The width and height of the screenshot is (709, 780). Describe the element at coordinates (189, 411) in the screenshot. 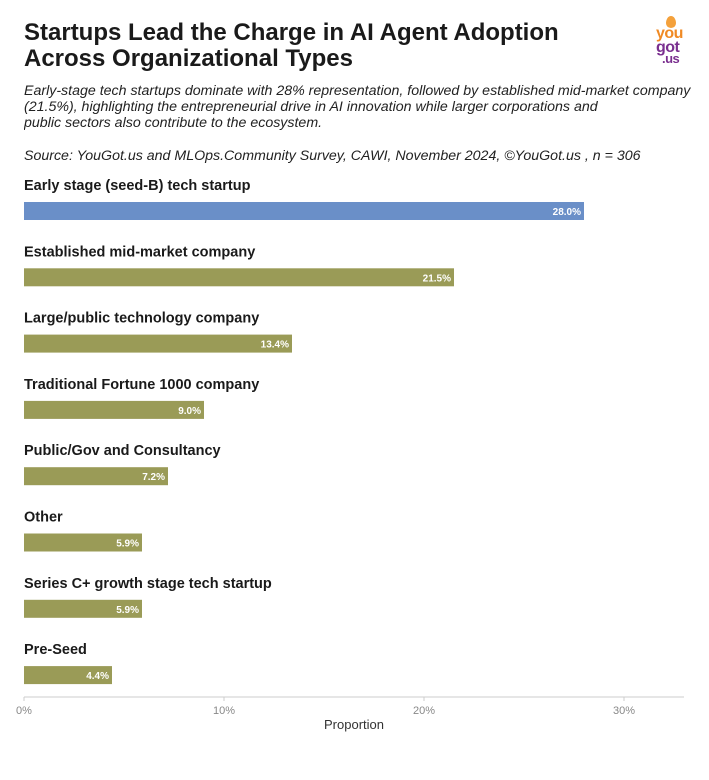

I see `data-label: 9.0%` at that location.